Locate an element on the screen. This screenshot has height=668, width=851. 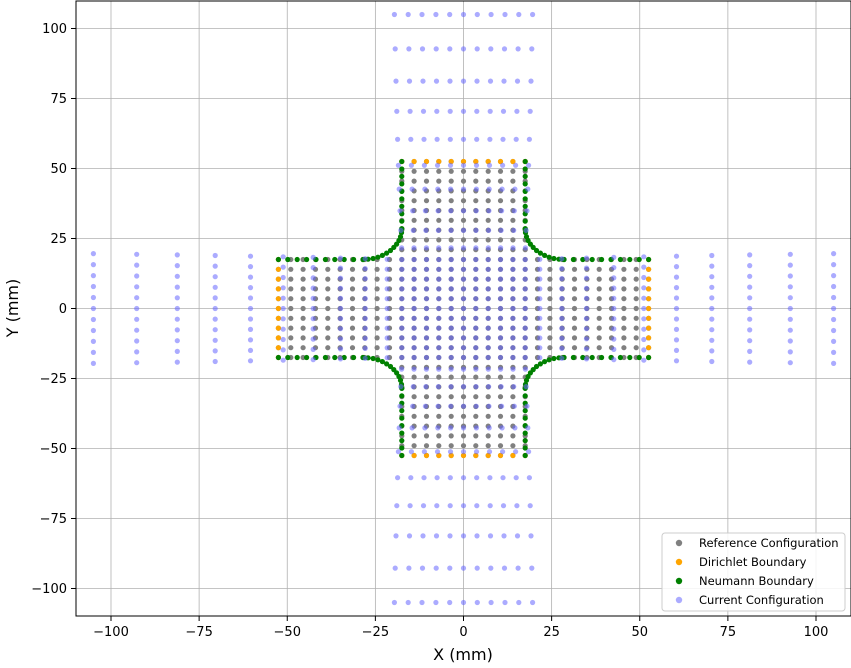
x-tick-label: 100 is located at coordinates (816, 632).